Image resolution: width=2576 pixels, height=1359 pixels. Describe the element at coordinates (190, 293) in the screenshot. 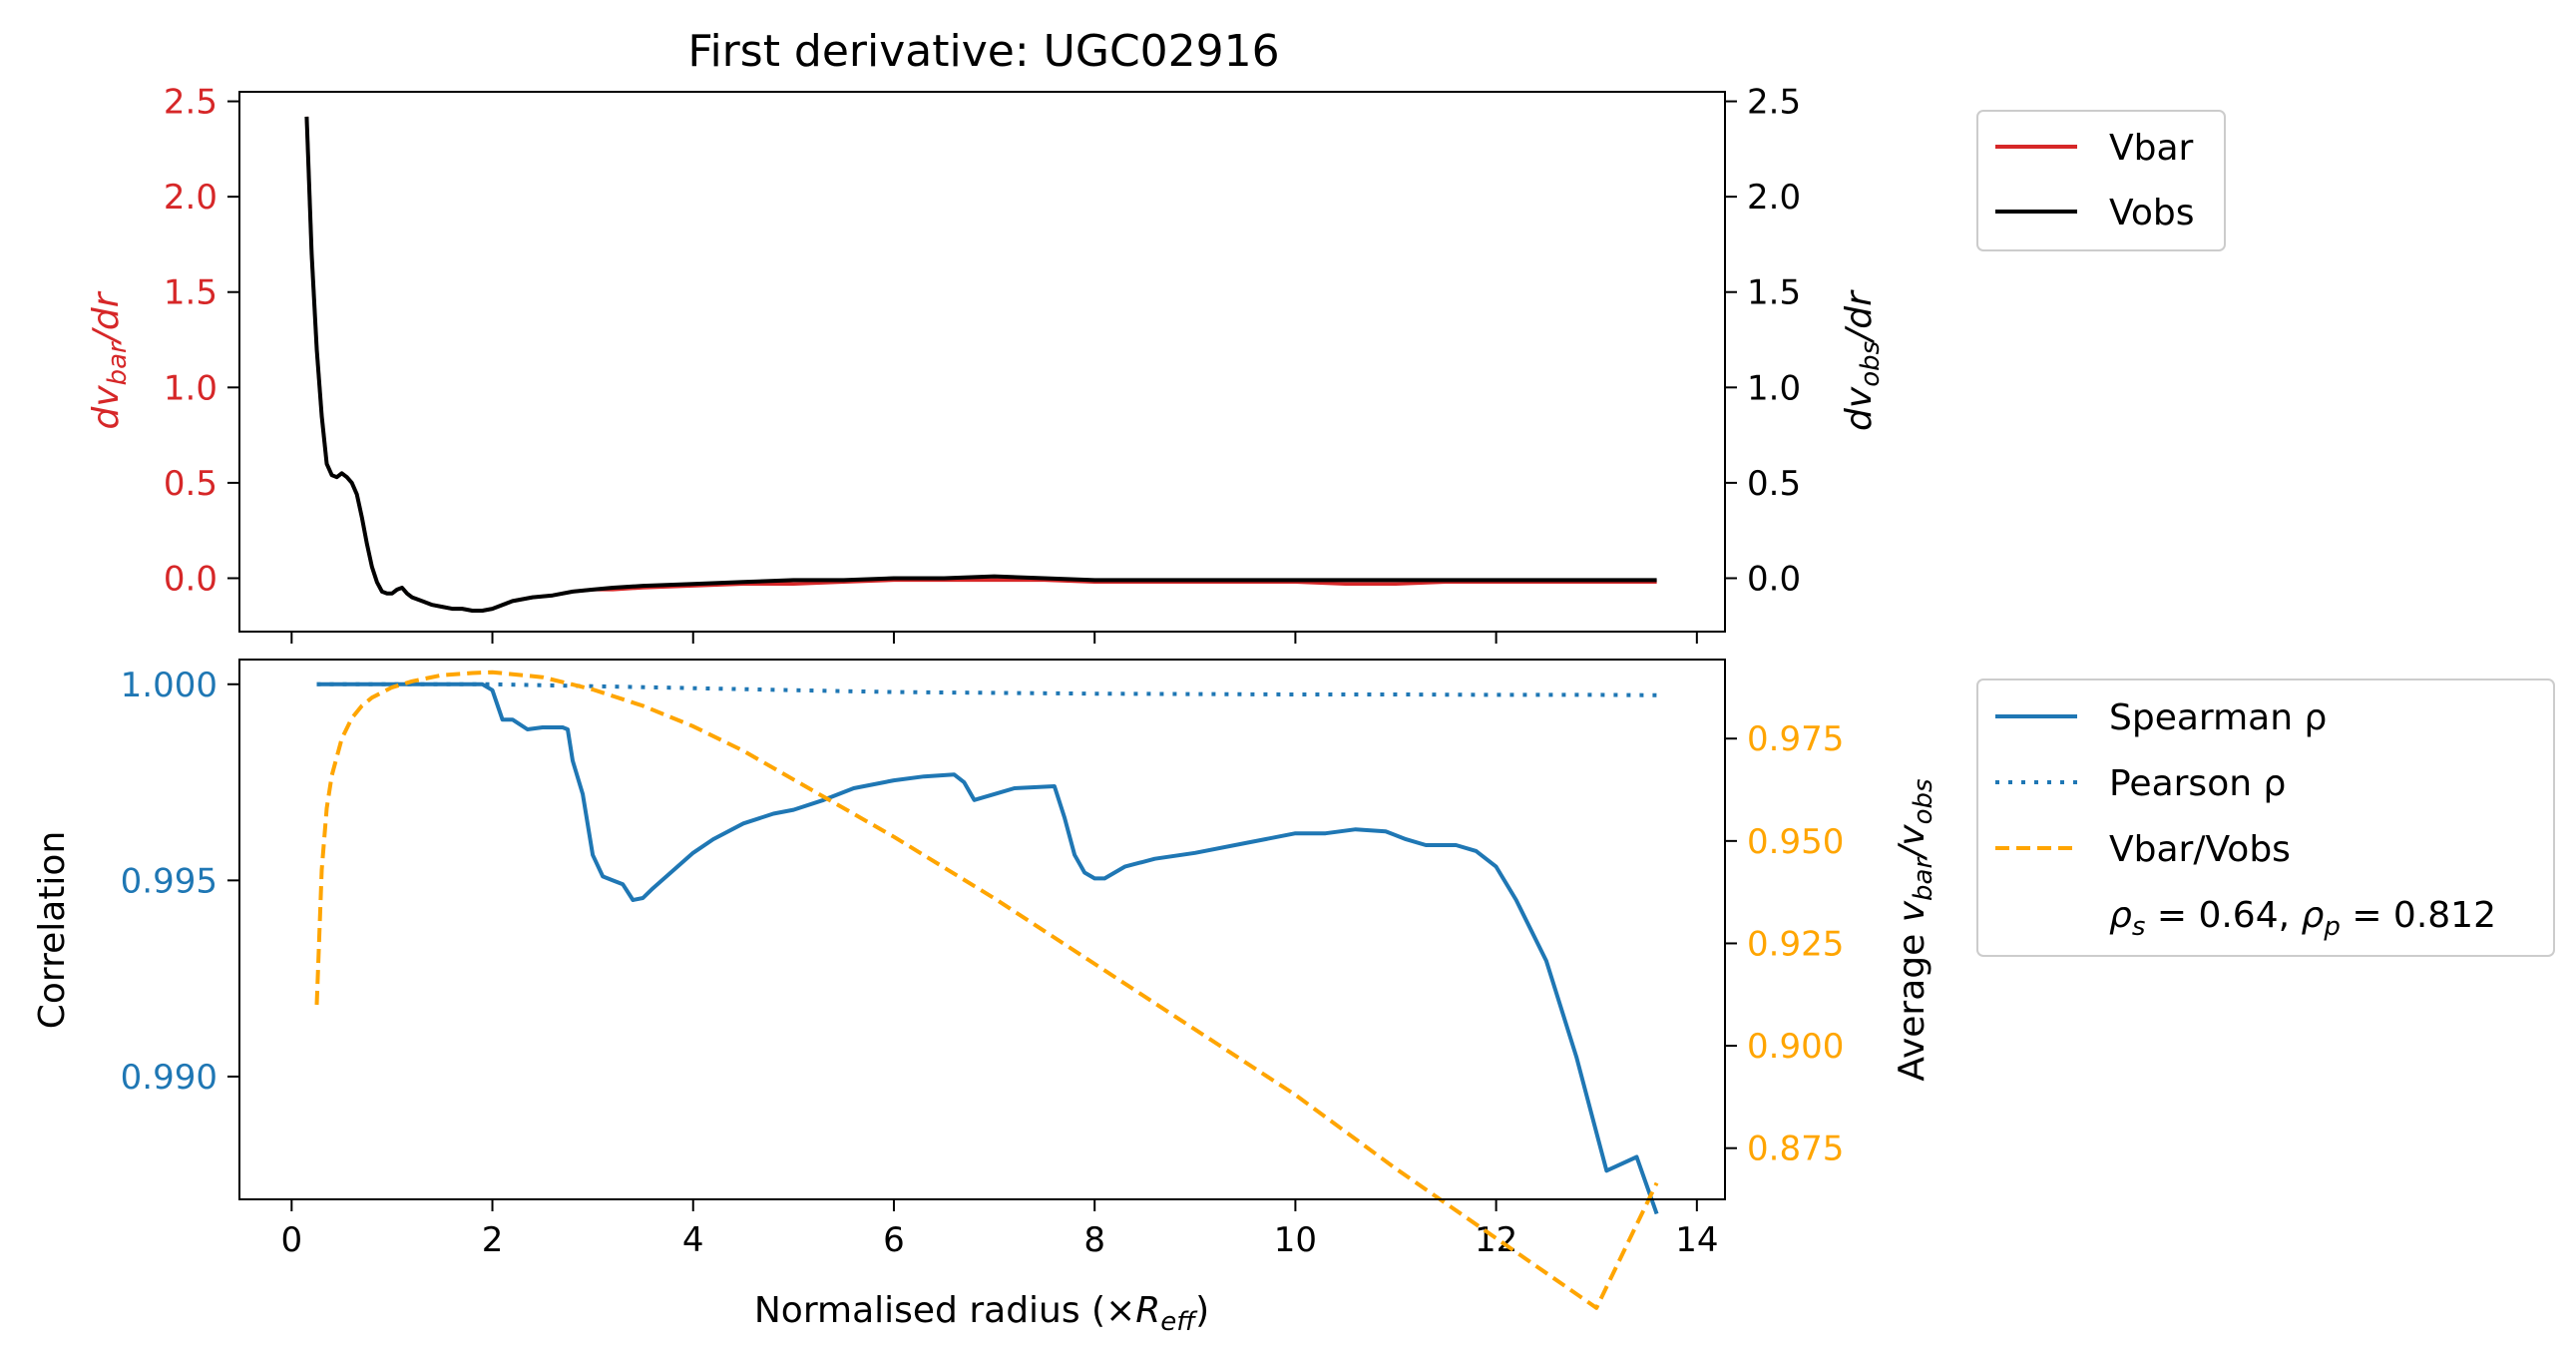

I see `top-left-ytick-label: 1.5` at that location.